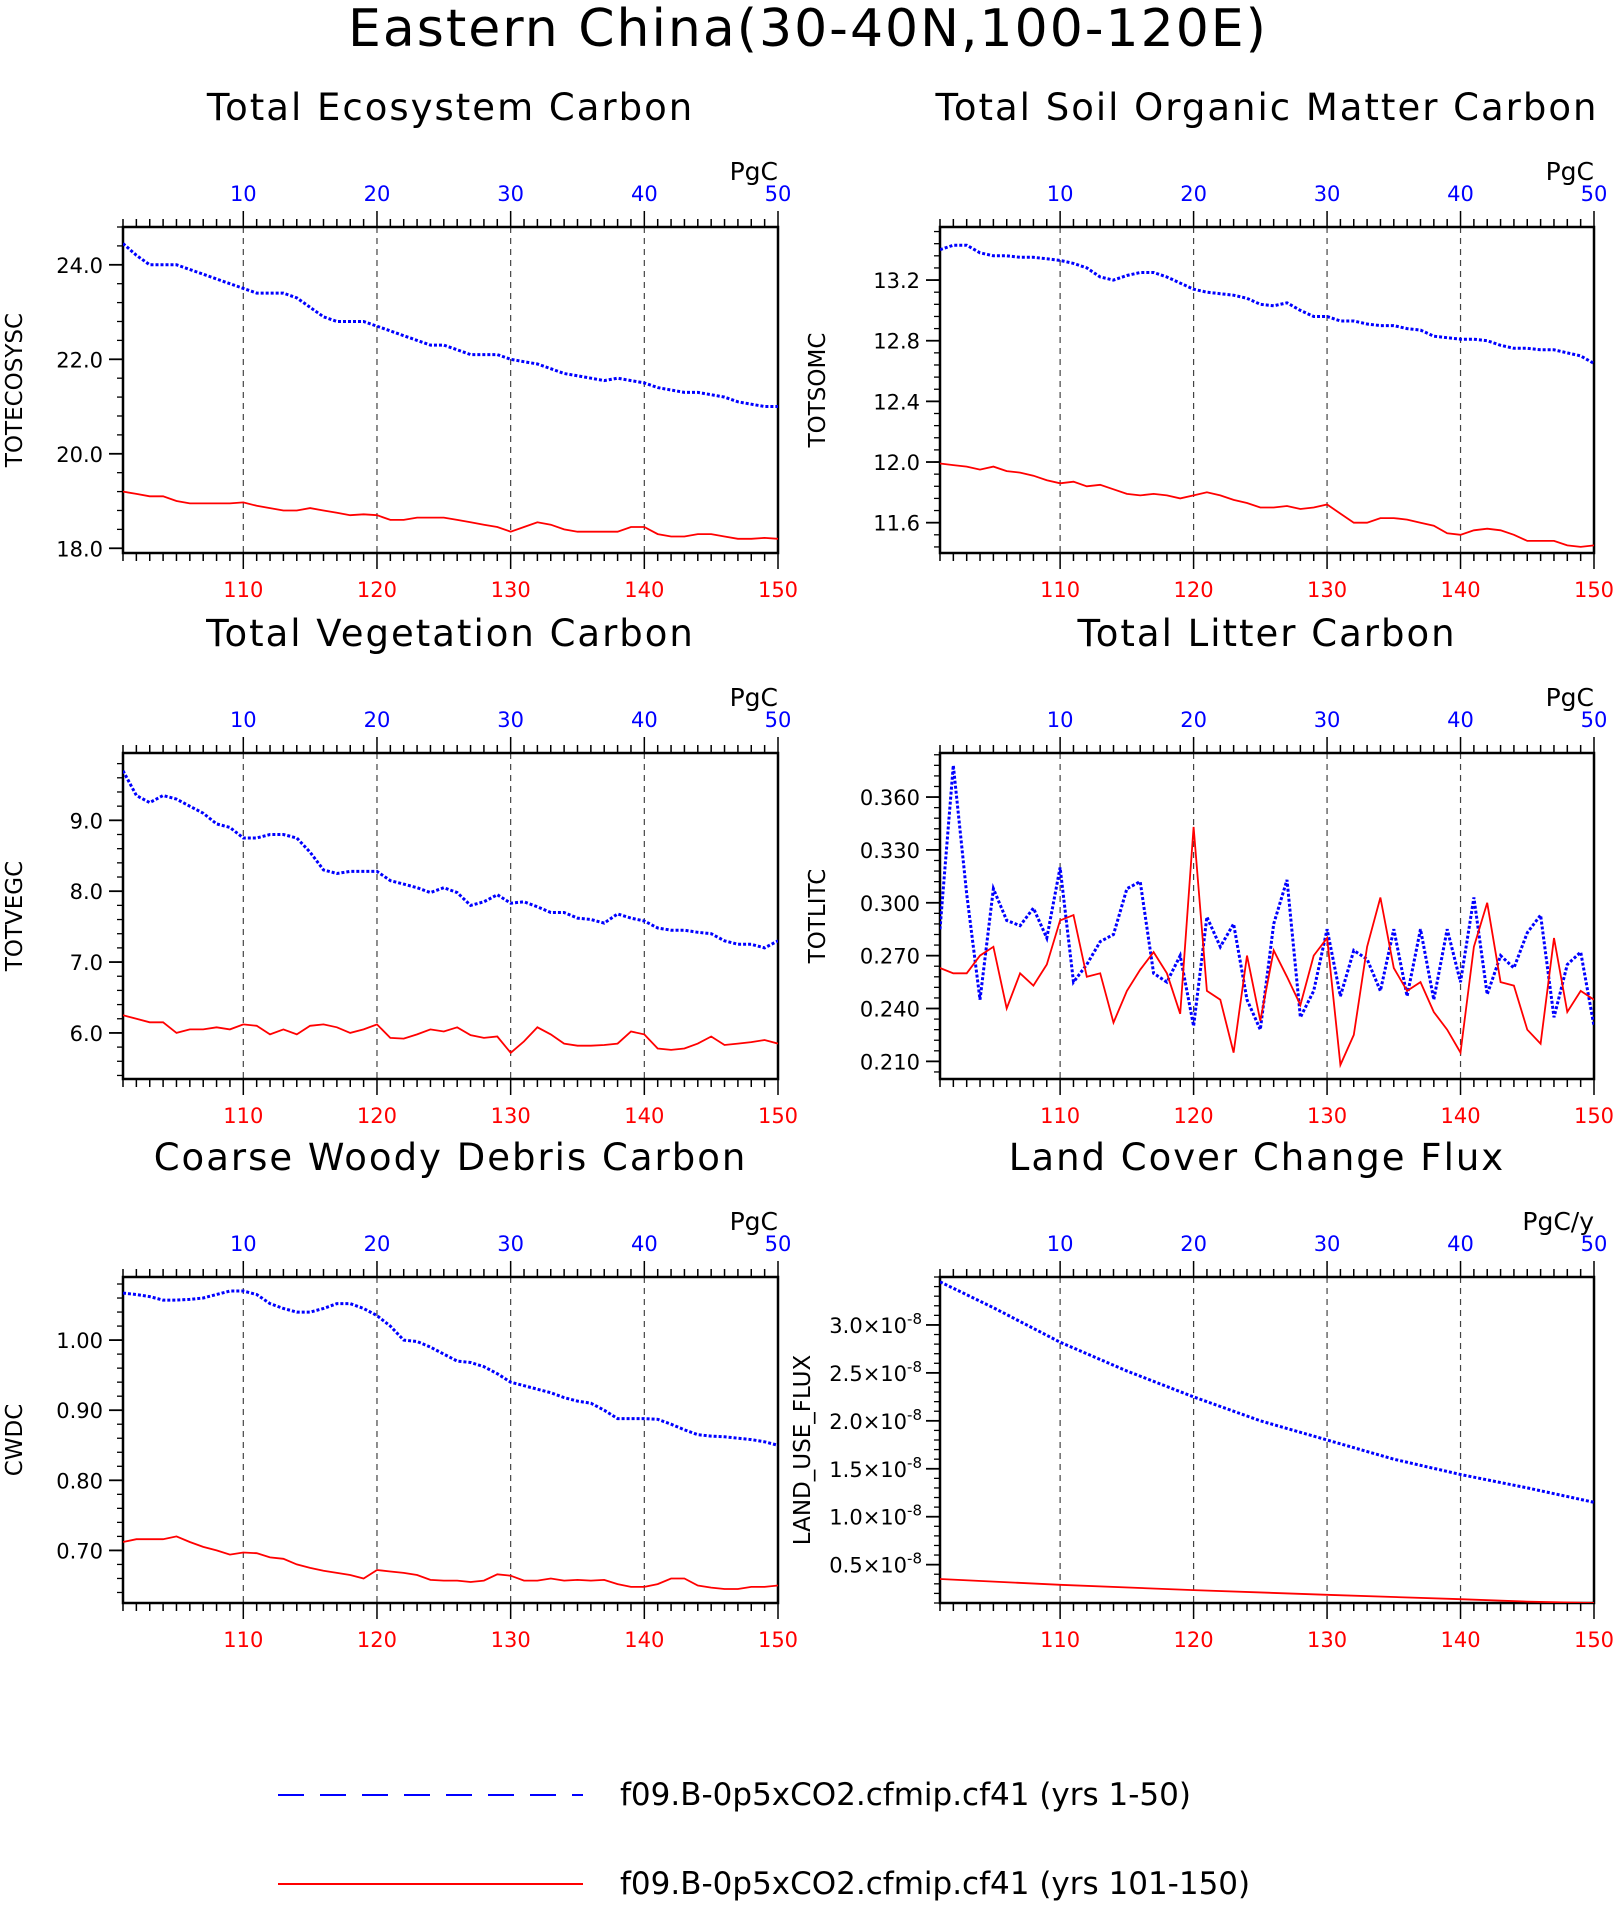 Image resolution: width=1618 pixels, height=1905 pixels. What do you see at coordinates (890, 904) in the screenshot?
I see `y-tick-label: 0.300` at bounding box center [890, 904].